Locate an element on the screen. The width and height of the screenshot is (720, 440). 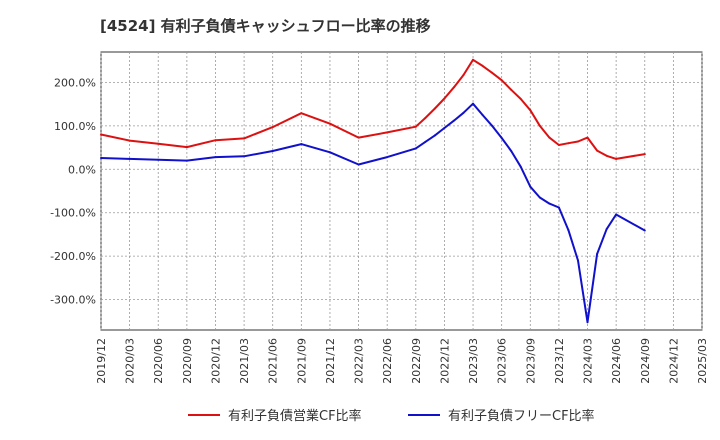
x-tick-label: 2021/12 is located at coordinates (330, 361).